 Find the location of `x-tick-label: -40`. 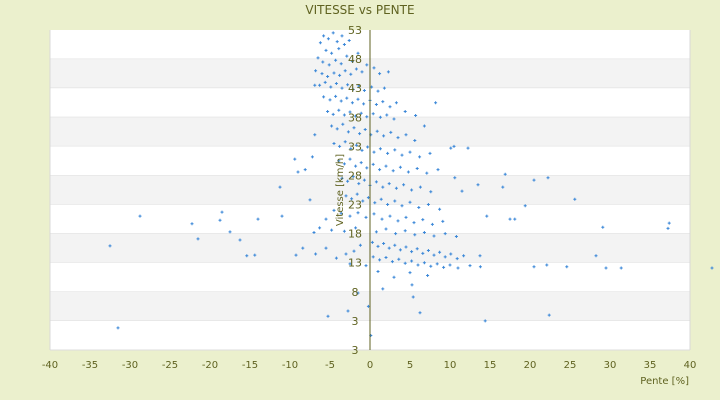

x-tick-label: -40 is located at coordinates (50, 365).